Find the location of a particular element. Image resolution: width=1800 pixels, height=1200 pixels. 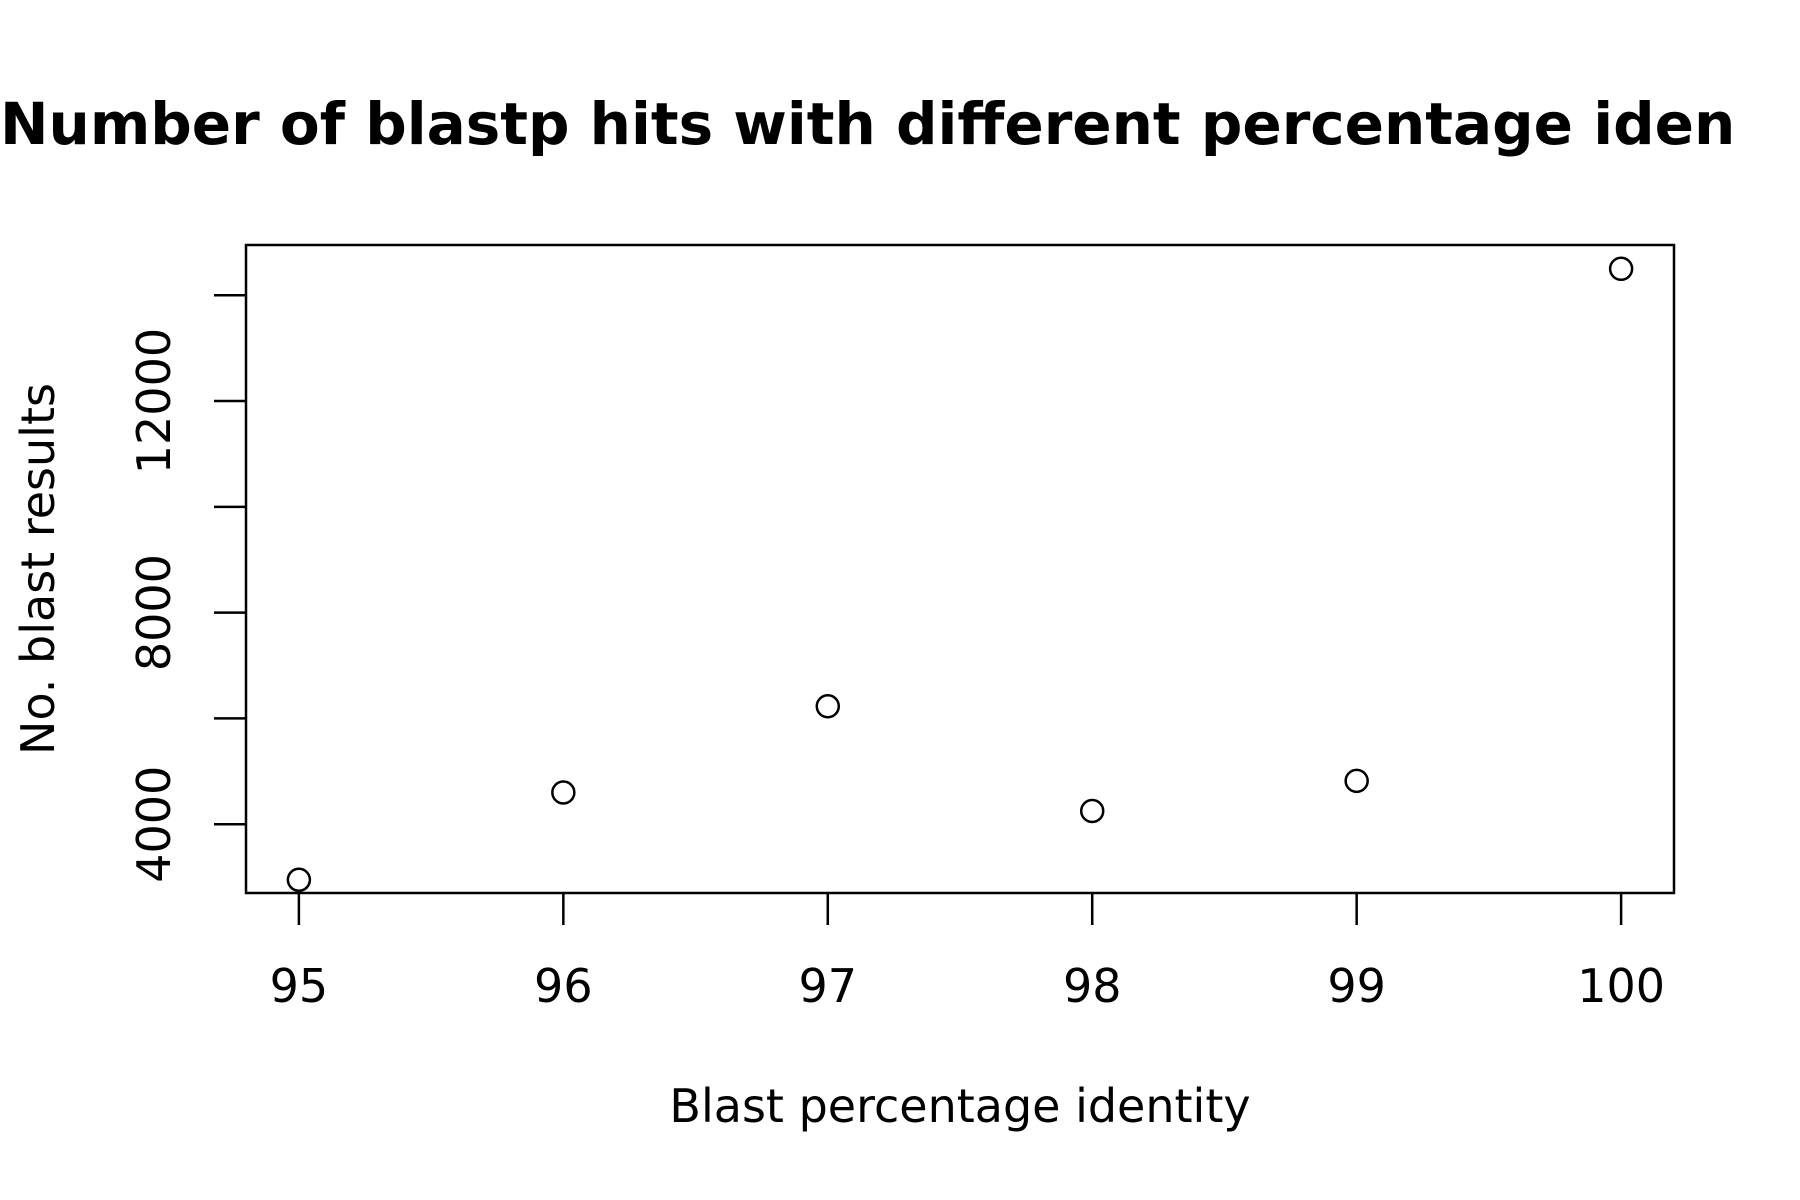

x-tick-label: 95 is located at coordinates (299, 986).